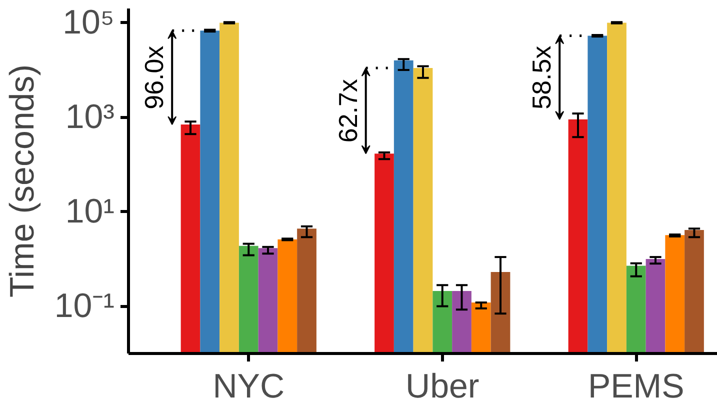  What do you see at coordinates (22, 181) in the screenshot?
I see `y-axis-title: Time (seconds)` at bounding box center [22, 181].